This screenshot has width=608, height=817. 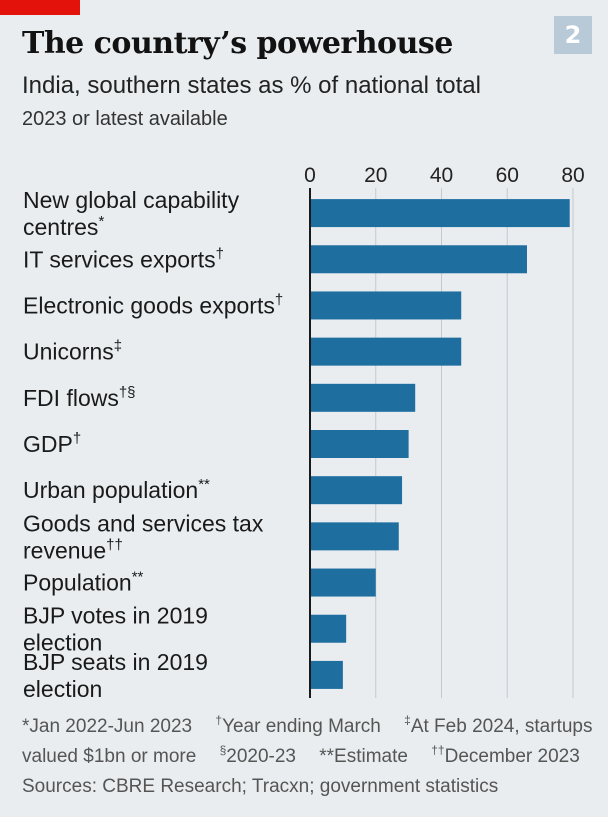 What do you see at coordinates (52, 443) in the screenshot?
I see `category-label: GDP†` at bounding box center [52, 443].